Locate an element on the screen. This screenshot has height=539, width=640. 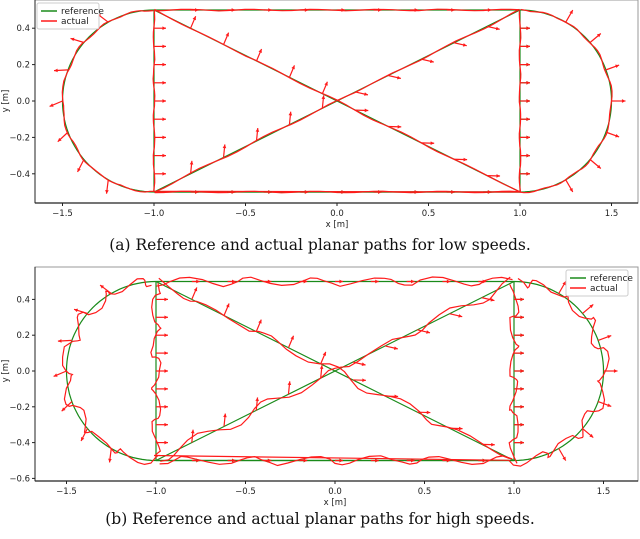
x-tick-label: 1.0 is located at coordinates (520, 214).